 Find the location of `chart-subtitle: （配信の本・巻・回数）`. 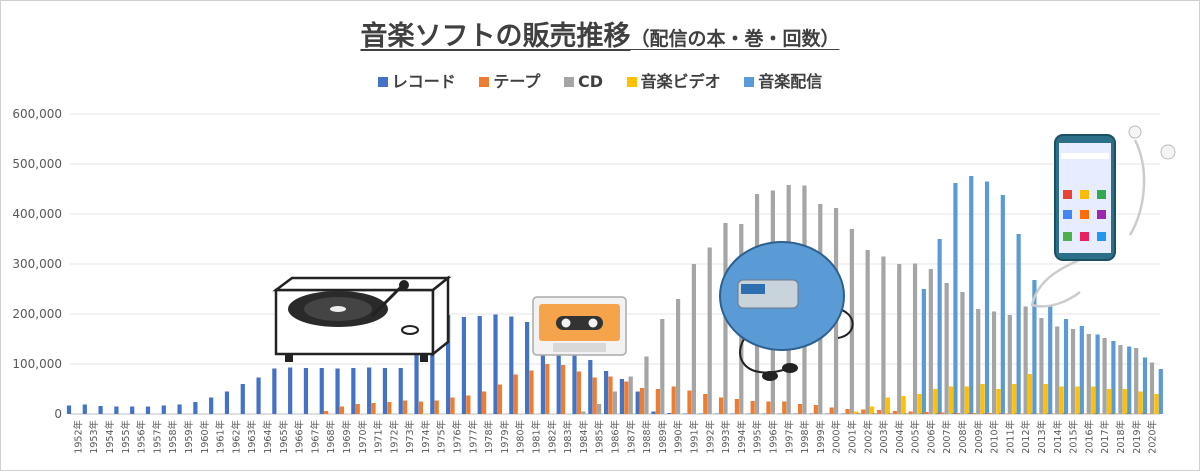

chart-subtitle: （配信の本・巻・回数） is located at coordinates (735, 39).